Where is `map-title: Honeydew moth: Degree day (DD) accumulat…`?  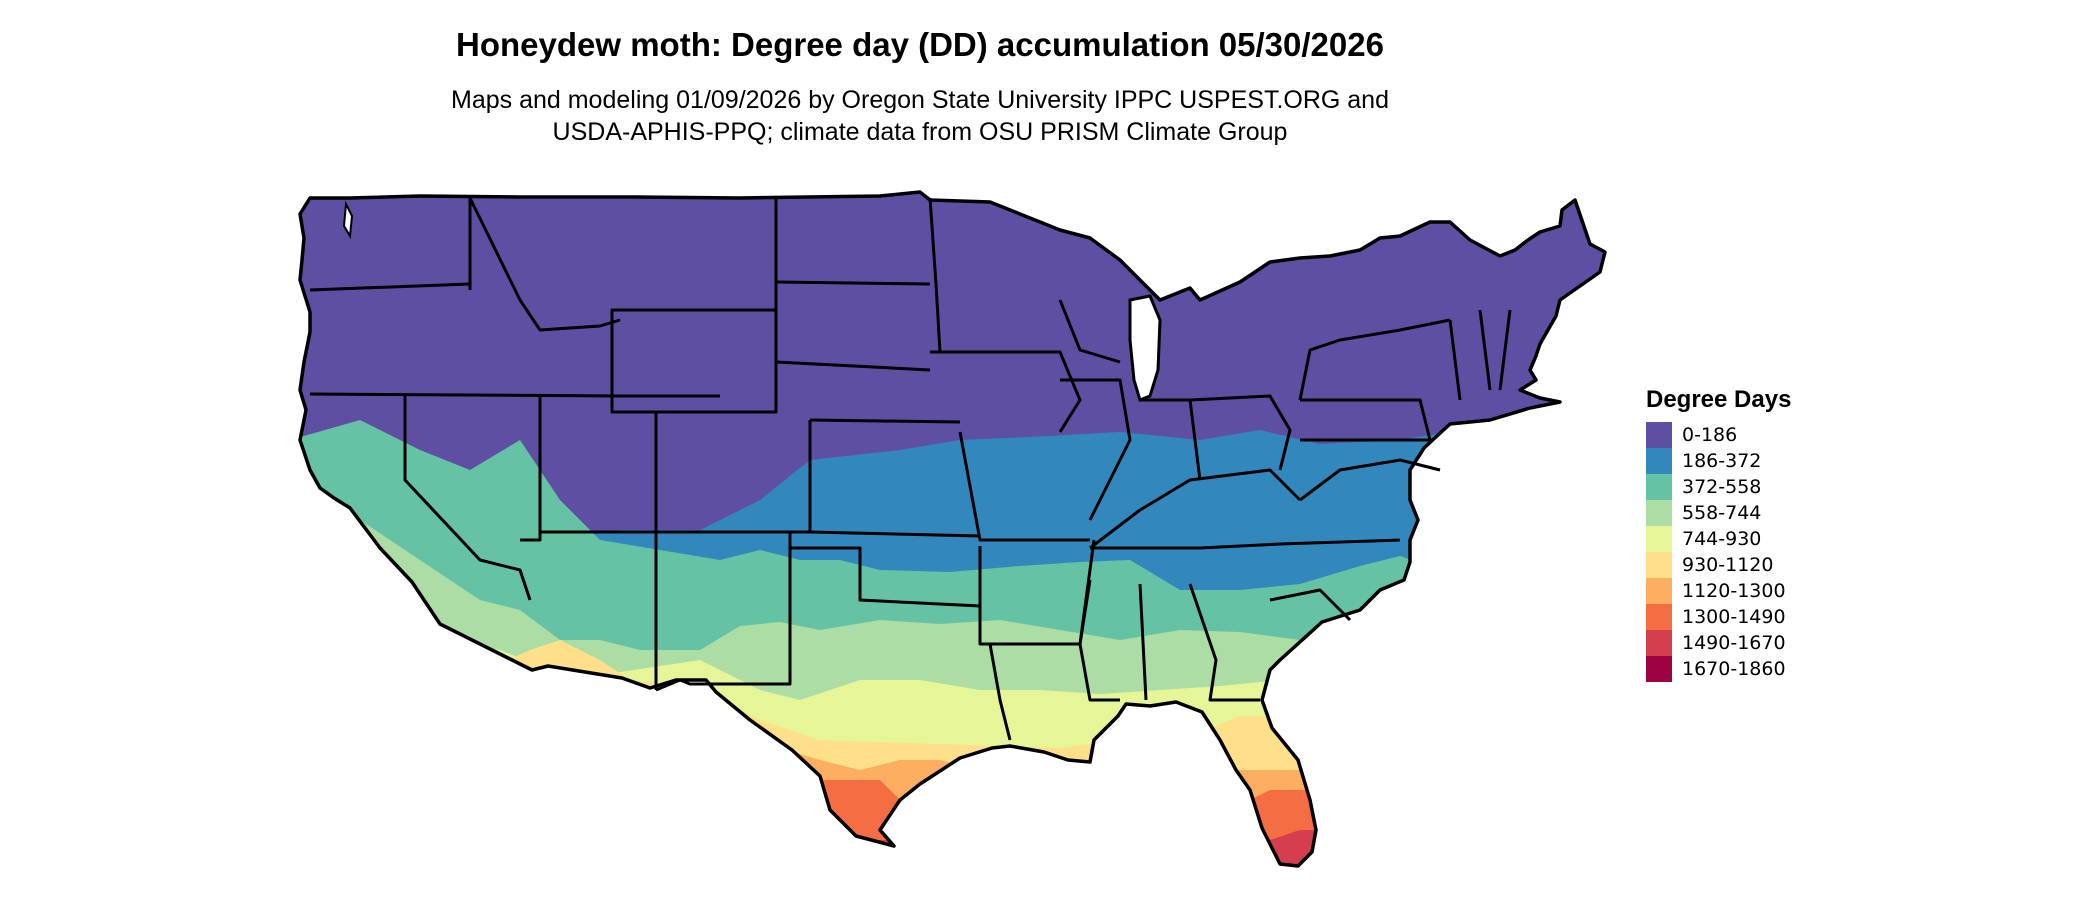 map-title: Honeydew moth: Degree day (DD) accumulat… is located at coordinates (920, 44).